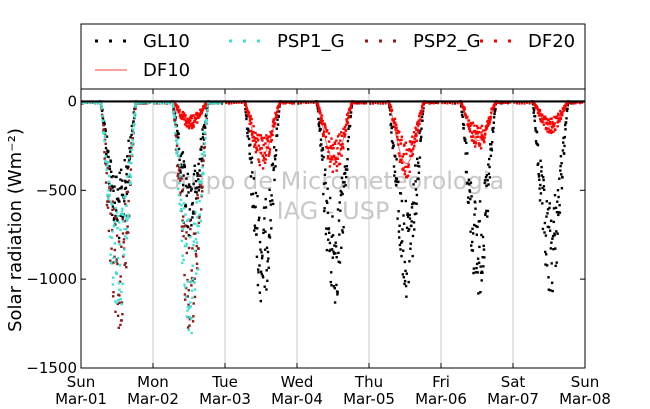 The width and height of the screenshot is (650, 409). Describe the element at coordinates (527, 41) in the screenshot. I see `legend-entry: DF20` at that location.